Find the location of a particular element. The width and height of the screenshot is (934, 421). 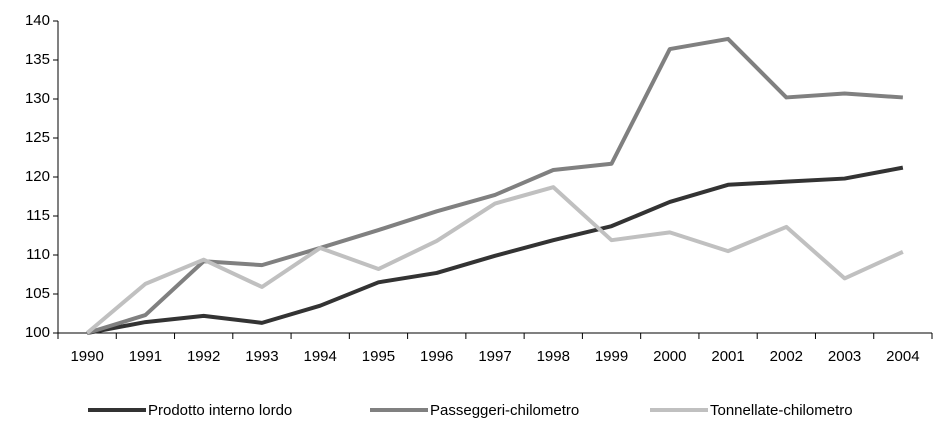

x-tick-label: 1994 is located at coordinates (320, 356).